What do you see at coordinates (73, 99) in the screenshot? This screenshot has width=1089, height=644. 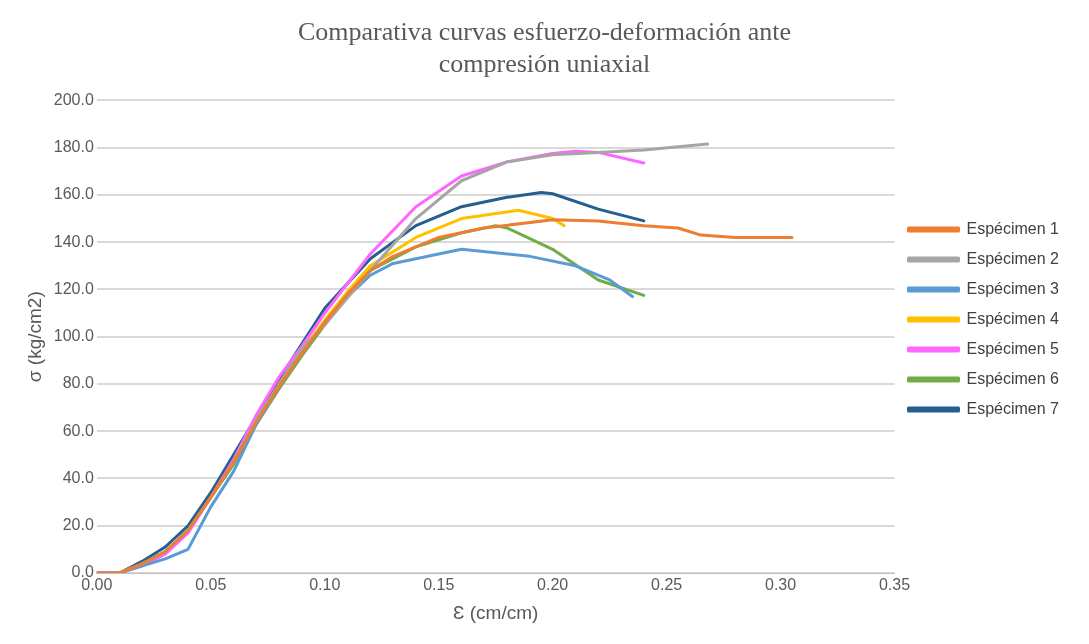 I see `y-tick-label: 200.0` at bounding box center [73, 99].